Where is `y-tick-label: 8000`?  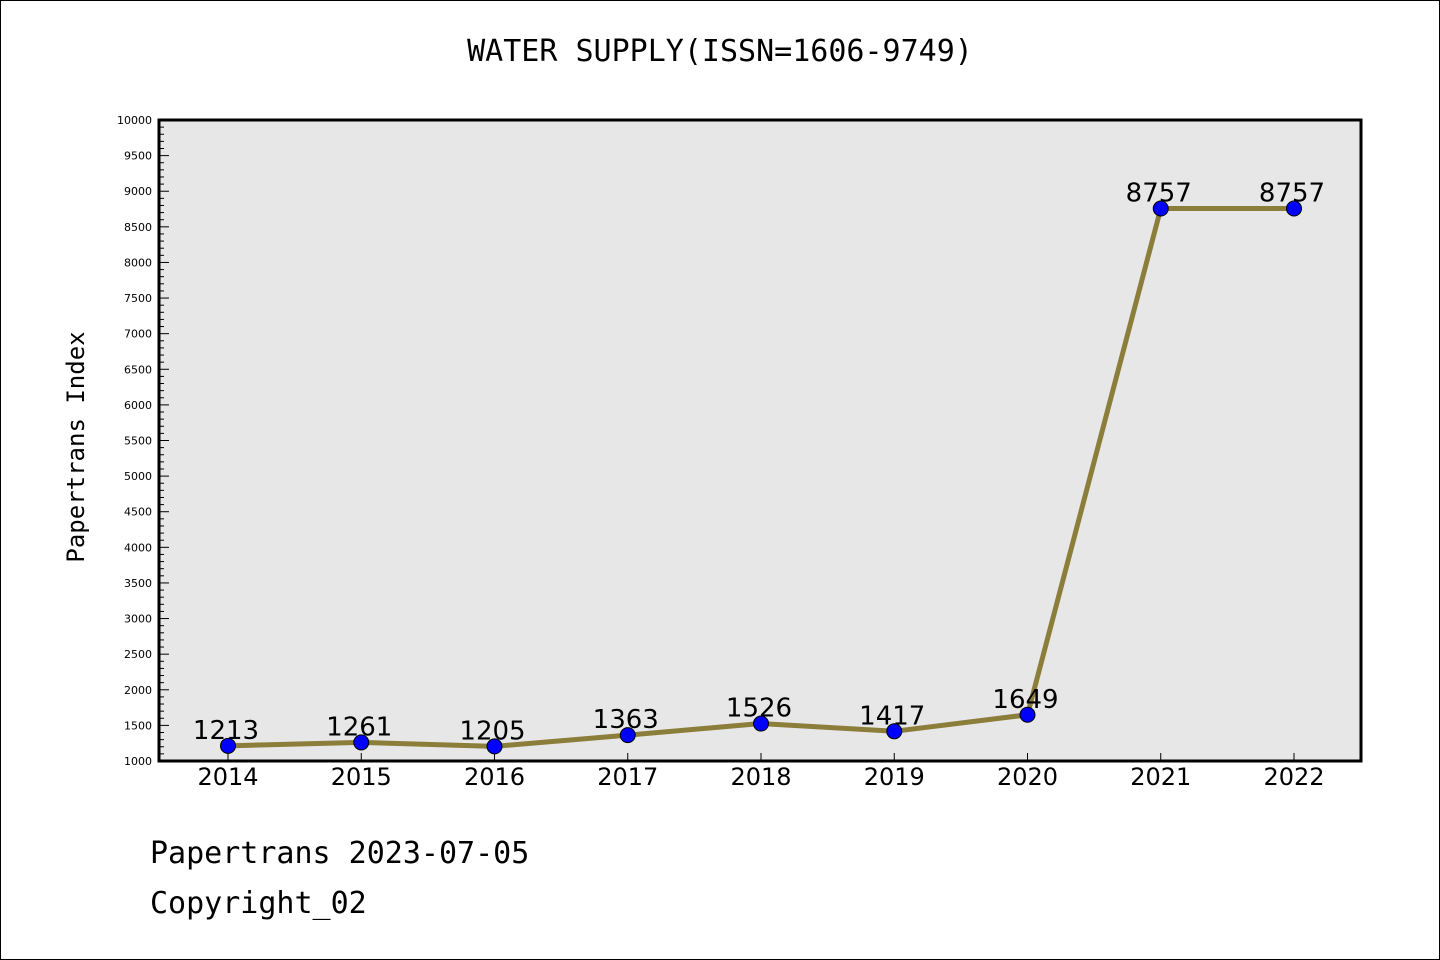
y-tick-label: 8000 is located at coordinates (138, 262).